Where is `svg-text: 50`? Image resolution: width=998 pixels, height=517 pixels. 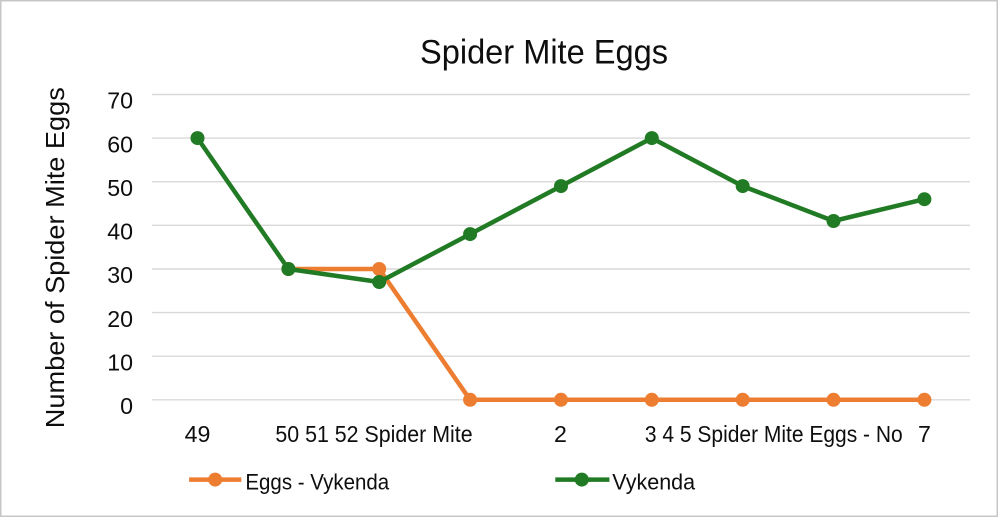
svg-text: 50 is located at coordinates (120, 188).